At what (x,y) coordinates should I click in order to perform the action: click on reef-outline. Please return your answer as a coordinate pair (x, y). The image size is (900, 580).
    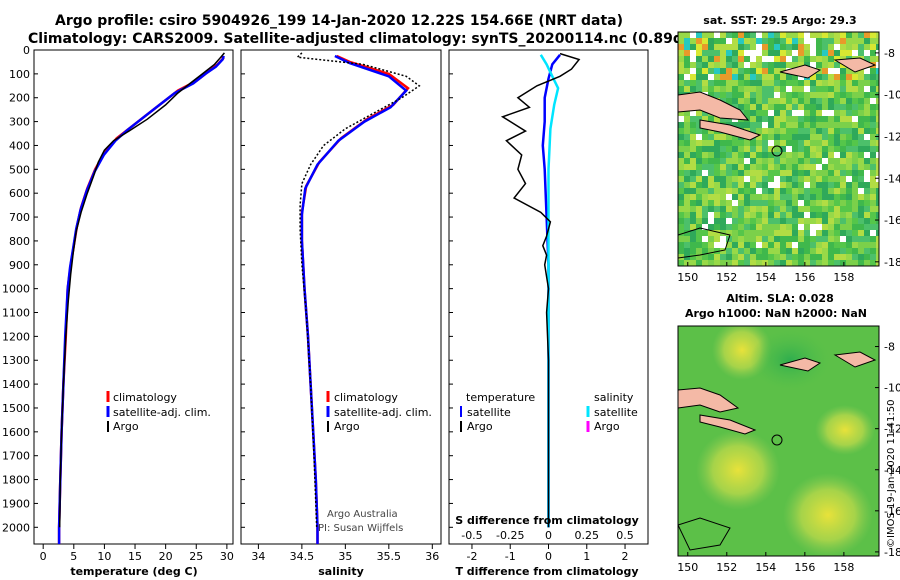
    Looking at the image, I should click on (704, 534).